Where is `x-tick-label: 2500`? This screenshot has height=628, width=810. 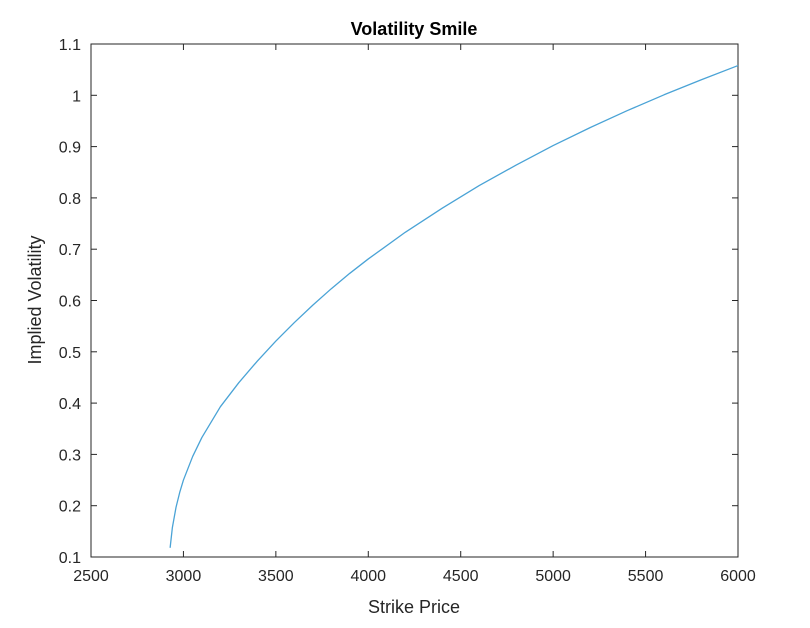 x-tick-label: 2500 is located at coordinates (91, 576).